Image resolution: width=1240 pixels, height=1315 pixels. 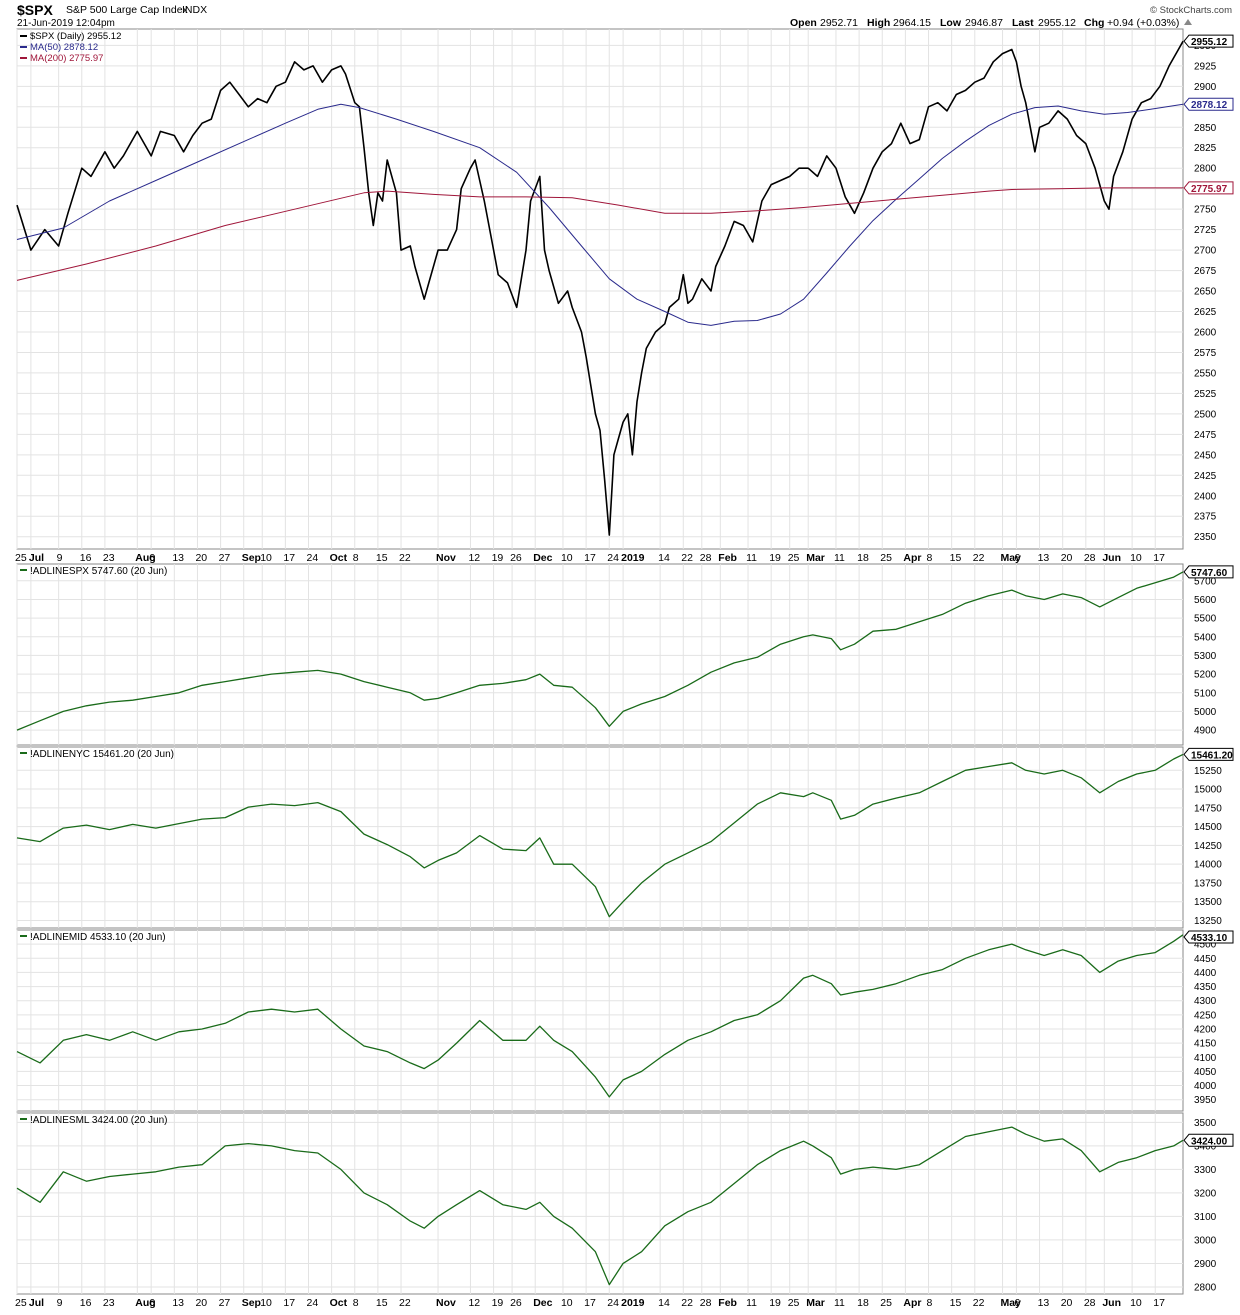 I want to click on y-tick-label: 13250, so click(x=1208, y=921).